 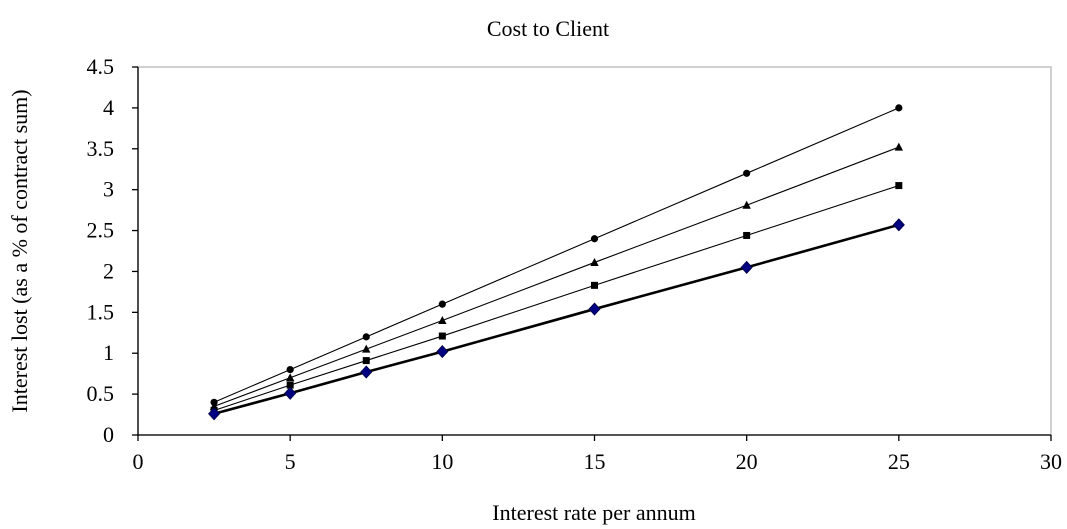 What do you see at coordinates (899, 461) in the screenshot?
I see `x-tick-label: 25` at bounding box center [899, 461].